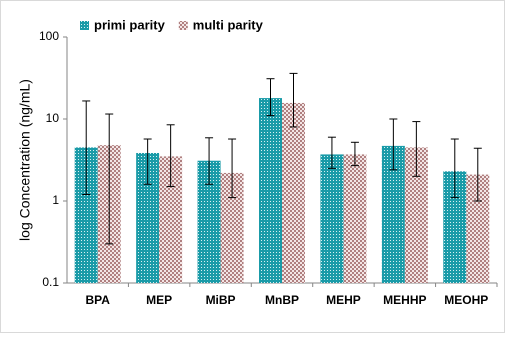 The height and width of the screenshot is (338, 505). What do you see at coordinates (343, 300) in the screenshot?
I see `x-tick-label: MEHP` at bounding box center [343, 300].